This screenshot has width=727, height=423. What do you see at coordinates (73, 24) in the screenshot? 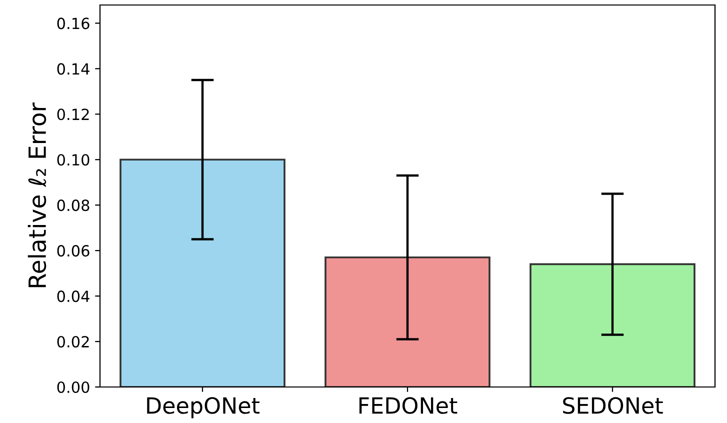
I see `y-tick-label: 0.16` at bounding box center [73, 24].